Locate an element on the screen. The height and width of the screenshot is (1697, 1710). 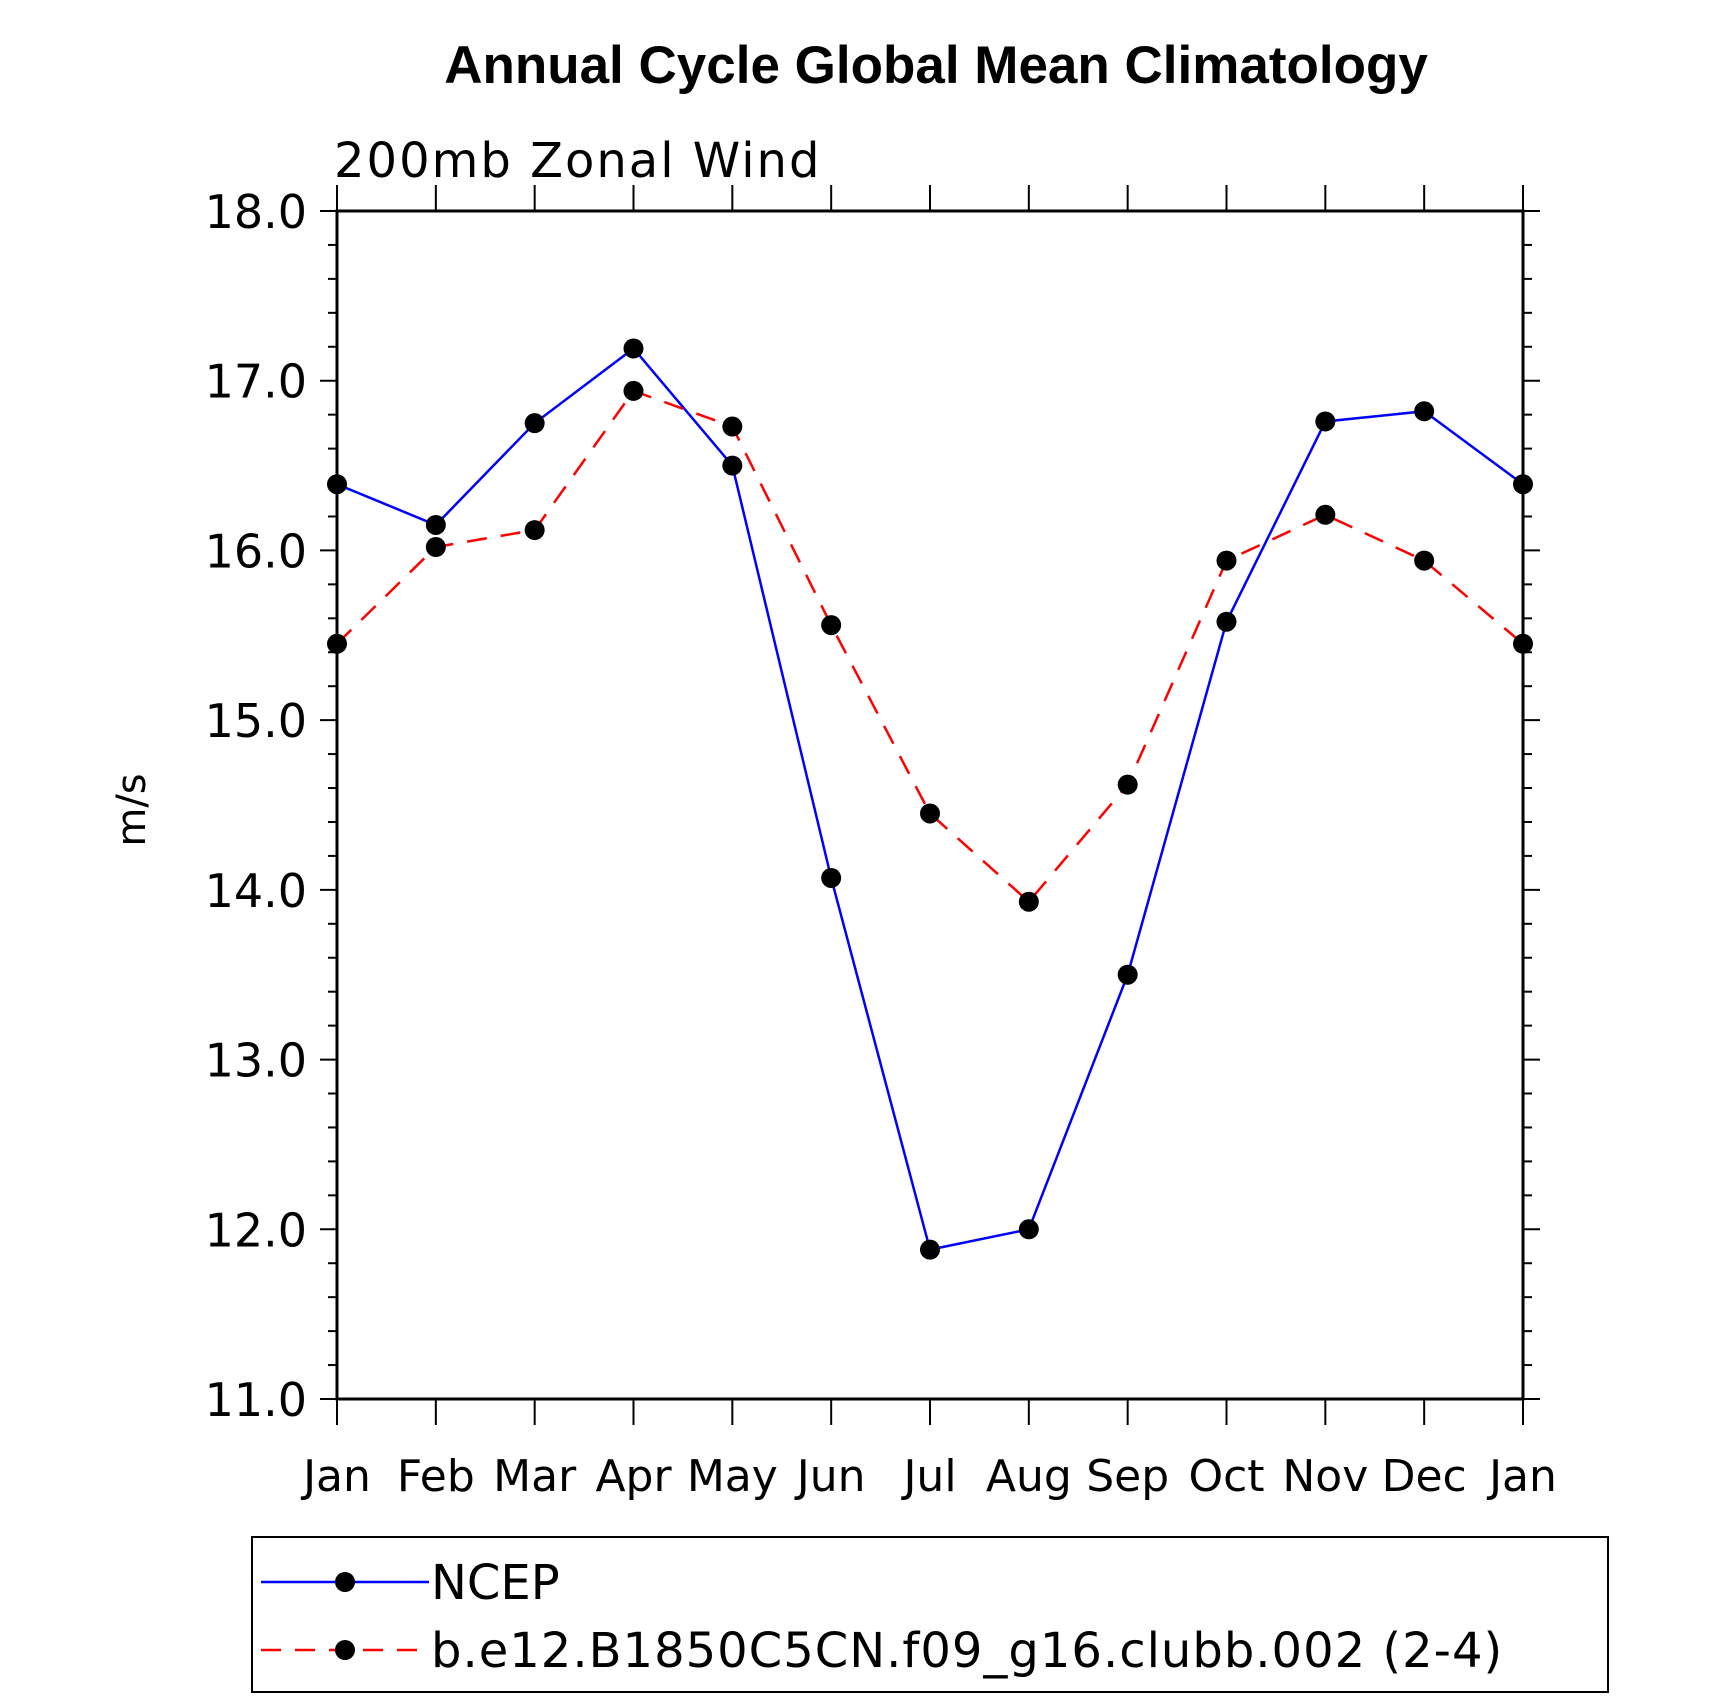
x-tick-label: Jun is located at coordinates (830, 1476).